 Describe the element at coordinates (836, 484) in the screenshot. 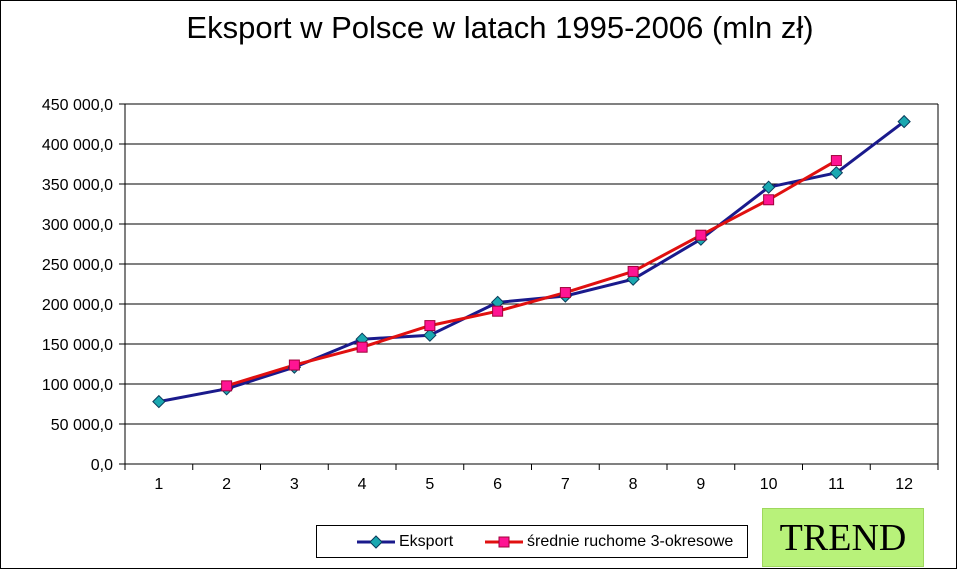

I see `x-tick-label-11: 11` at that location.